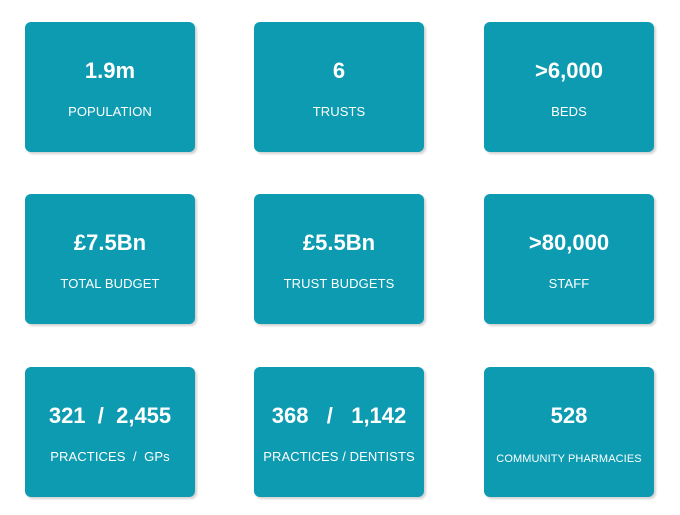 Image resolution: width=680 pixels, height=515 pixels. I want to click on stat-tile-population: 1.9m POPULATION, so click(110, 87).